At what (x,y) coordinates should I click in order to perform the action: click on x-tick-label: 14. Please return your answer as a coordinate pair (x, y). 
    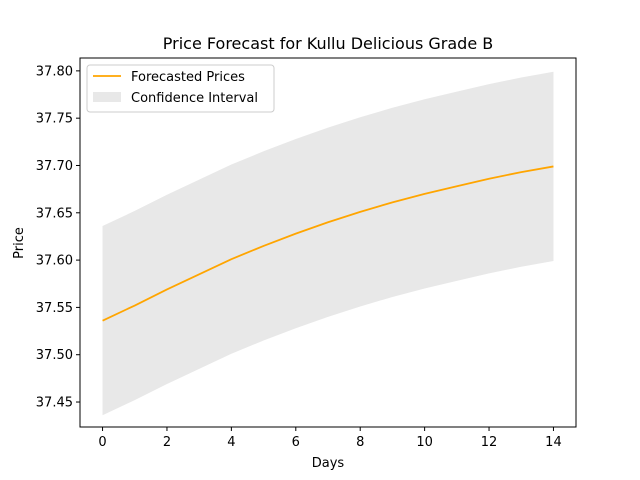
    Looking at the image, I should click on (553, 442).